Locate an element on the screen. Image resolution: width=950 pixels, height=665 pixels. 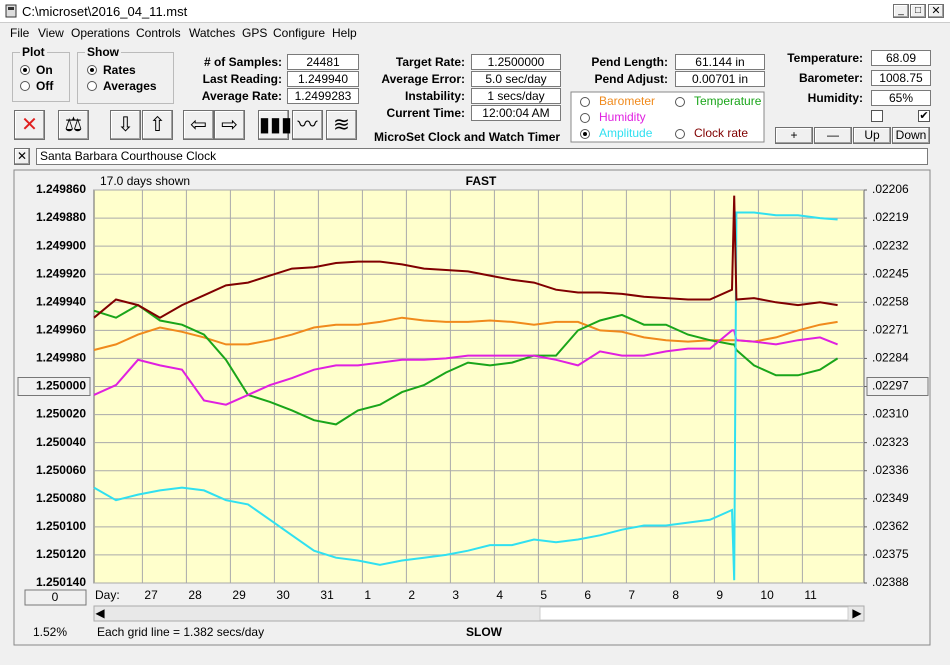
slow-label: SLOW is located at coordinates (484, 632).